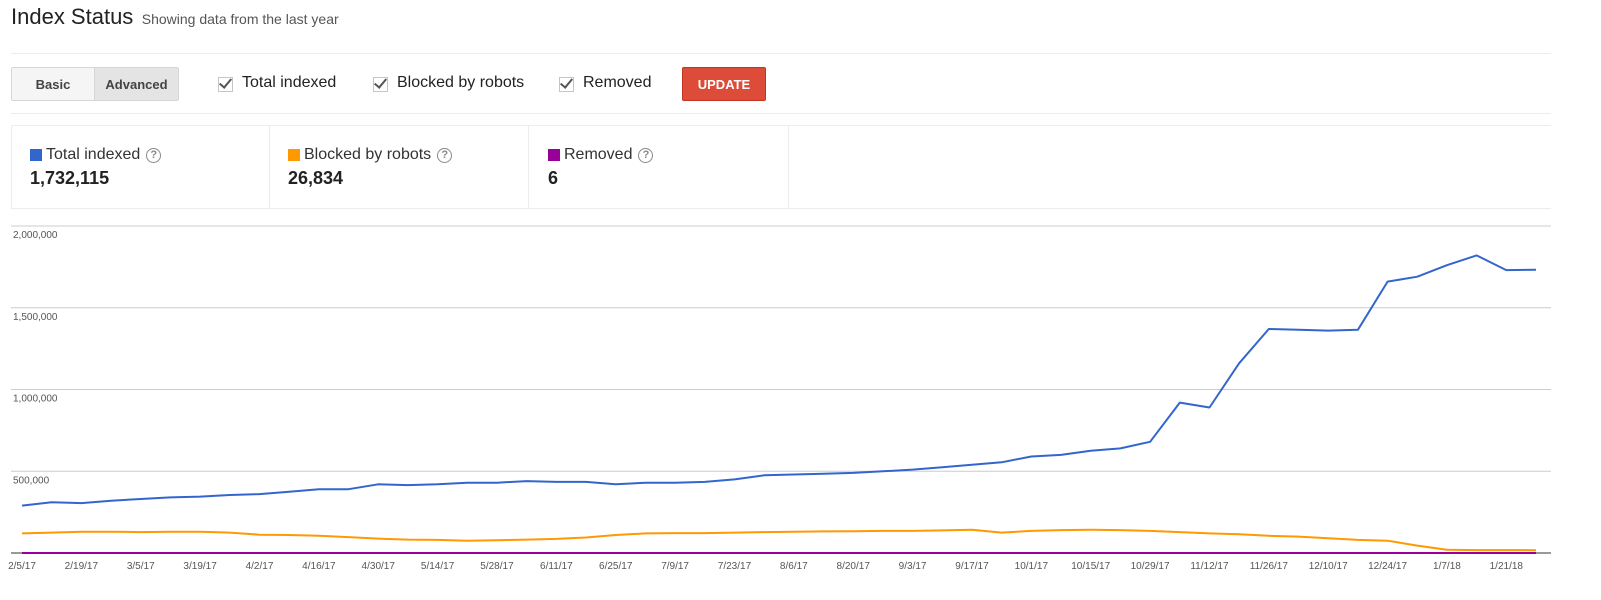  I want to click on total-indexed-checkbox: Total indexed, so click(277, 83).